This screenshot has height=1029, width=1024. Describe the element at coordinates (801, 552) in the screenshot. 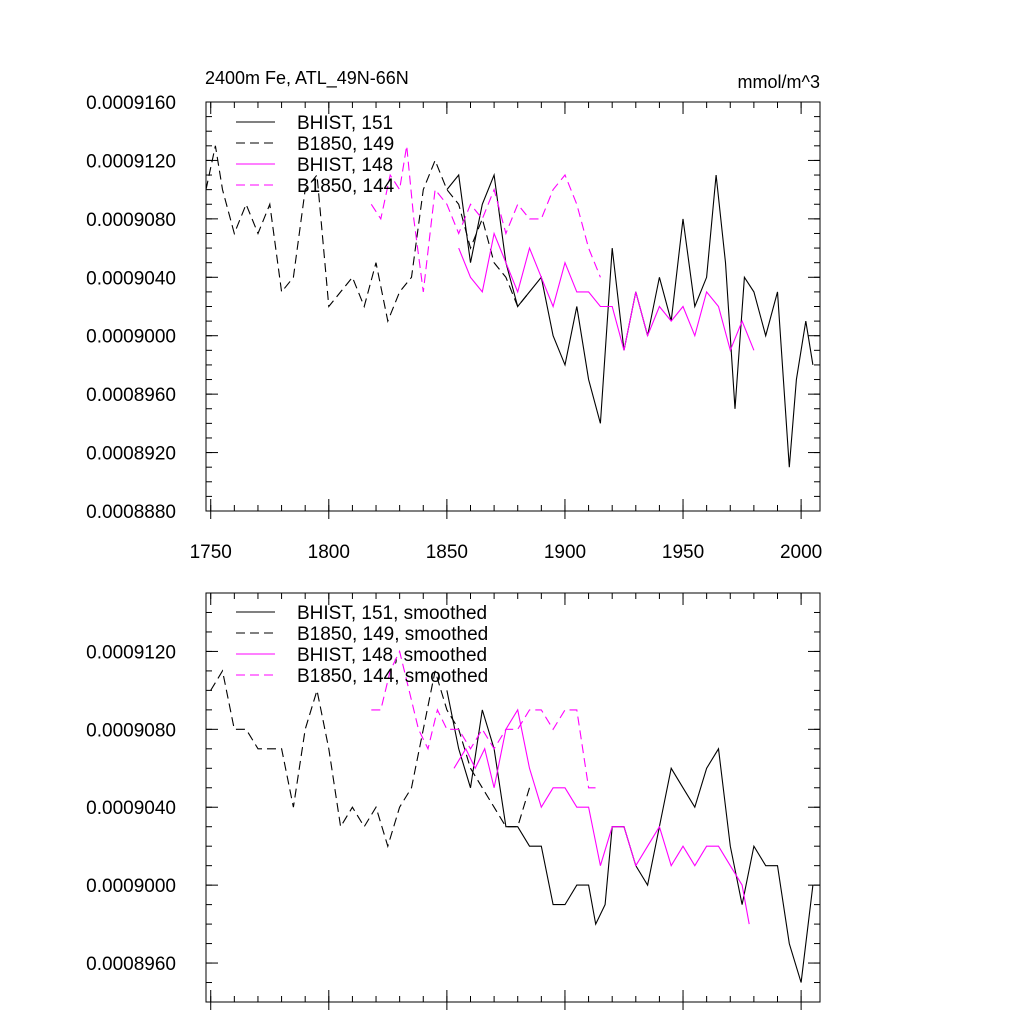

I see `x-tick-label: 2000` at that location.